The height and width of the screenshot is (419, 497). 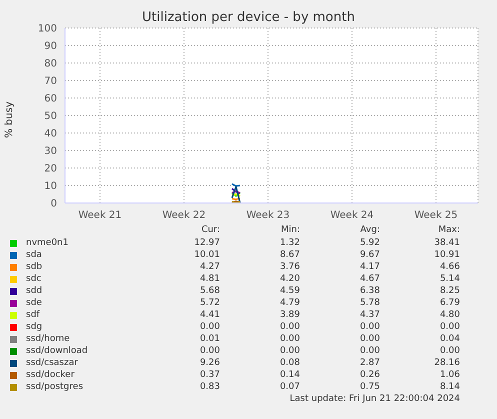 What do you see at coordinates (209, 339) in the screenshot?
I see `text: 0.01` at bounding box center [209, 339].